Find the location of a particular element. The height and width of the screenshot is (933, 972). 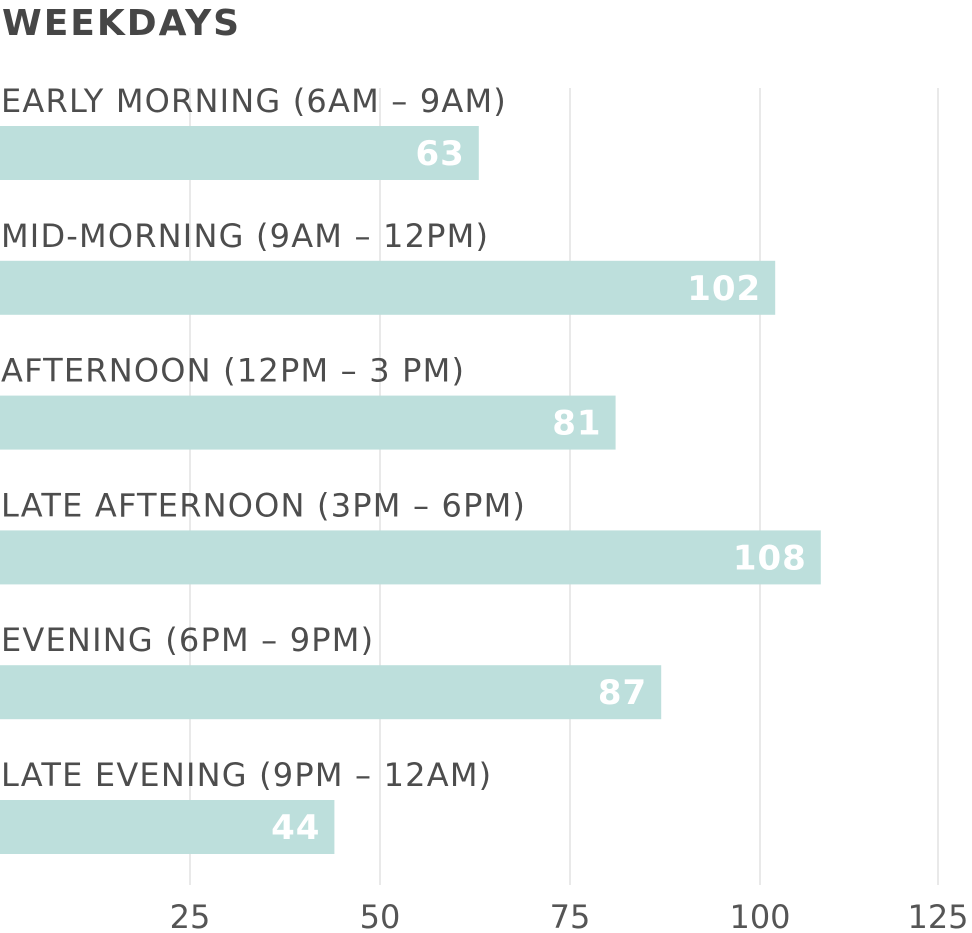

x-tick-label: 75 is located at coordinates (570, 915).